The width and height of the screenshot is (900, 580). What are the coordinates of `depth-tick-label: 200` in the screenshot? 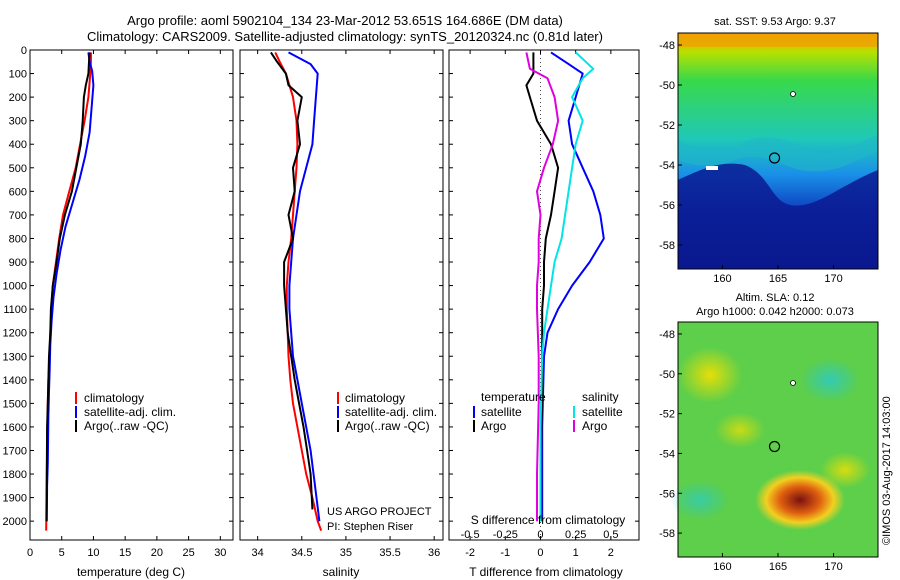 It's located at (18, 98).